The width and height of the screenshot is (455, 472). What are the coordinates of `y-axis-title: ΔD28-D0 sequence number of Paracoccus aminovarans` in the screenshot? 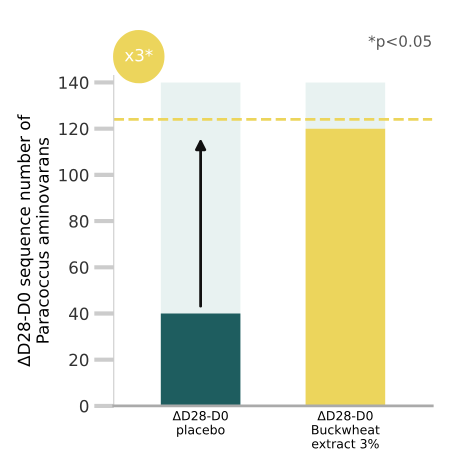 It's located at (33, 240).